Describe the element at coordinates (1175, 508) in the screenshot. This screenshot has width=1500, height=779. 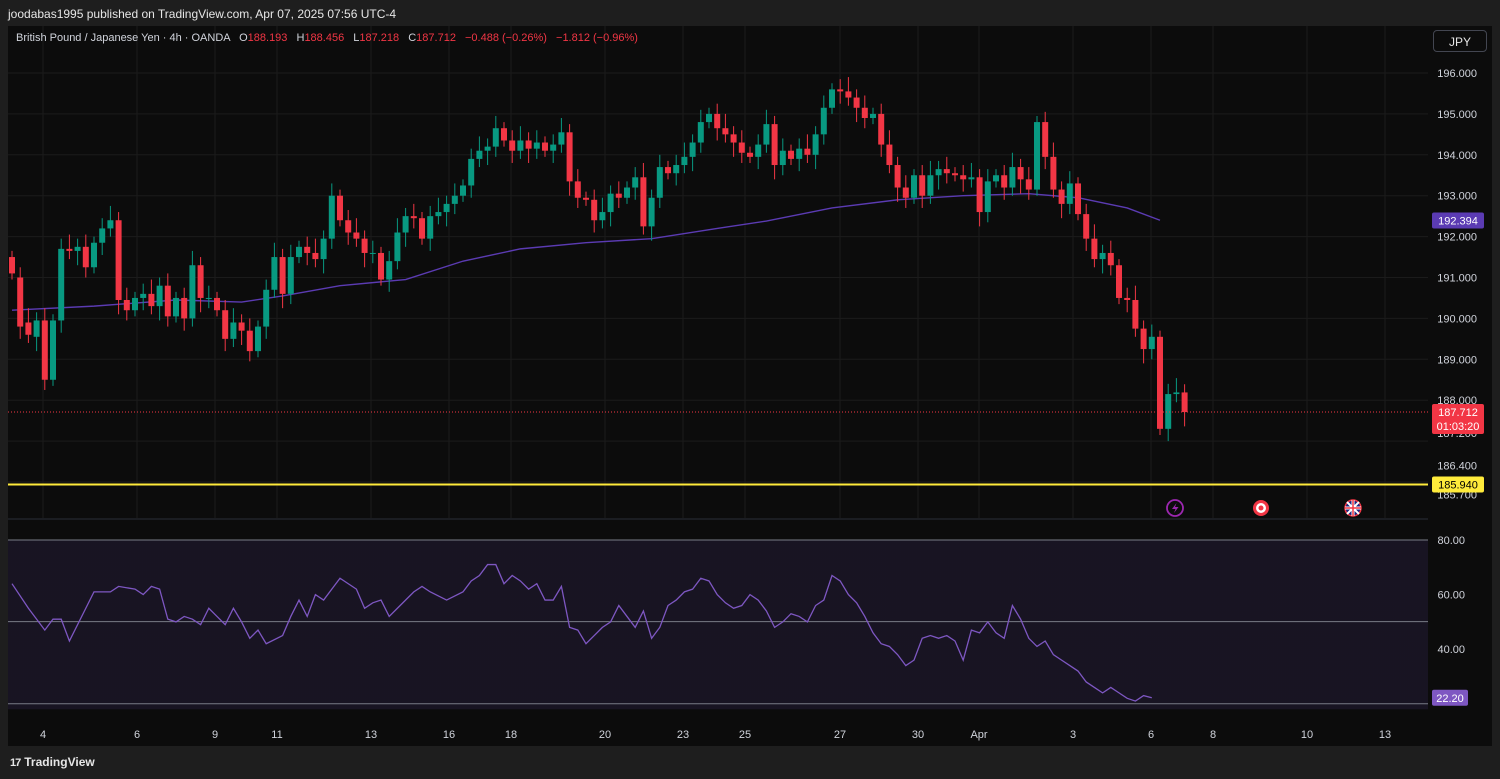
I see `lightning-event-icon` at that location.